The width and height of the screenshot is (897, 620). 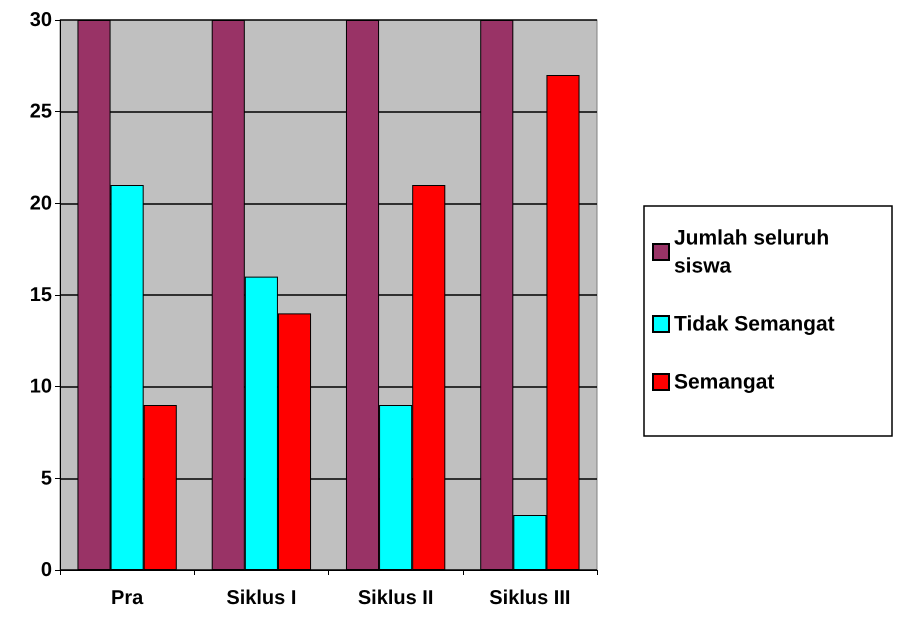 What do you see at coordinates (41, 20) in the screenshot?
I see `y-tick-label: 30` at bounding box center [41, 20].